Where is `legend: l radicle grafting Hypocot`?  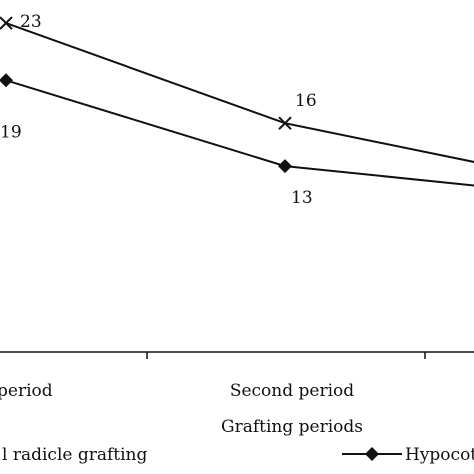
legend: l radicle grafting Hypocot is located at coordinates (238, 455).